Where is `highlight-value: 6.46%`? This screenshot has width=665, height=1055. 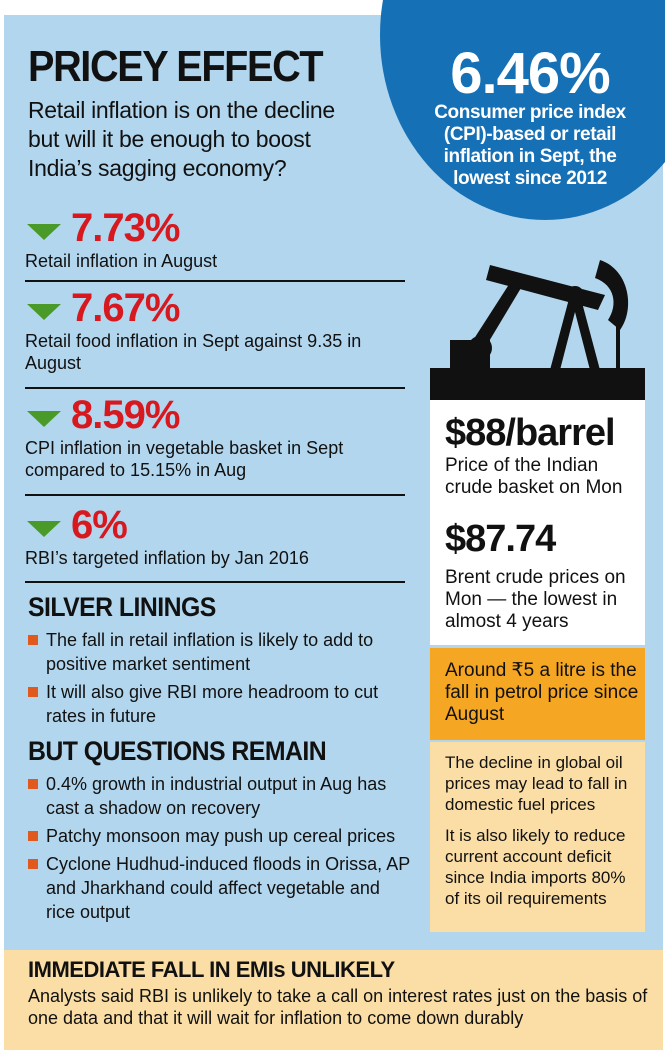 highlight-value: 6.46% is located at coordinates (530, 73).